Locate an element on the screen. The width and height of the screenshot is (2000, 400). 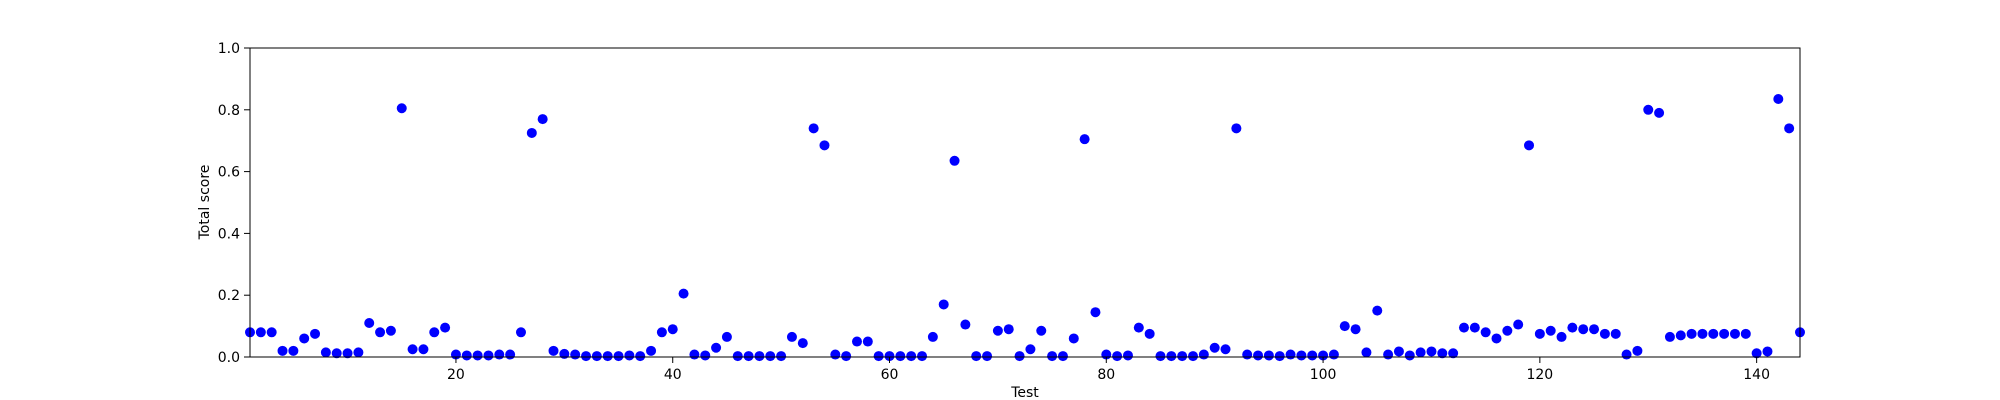
y-axis-label: Total score is located at coordinates (205, 203).